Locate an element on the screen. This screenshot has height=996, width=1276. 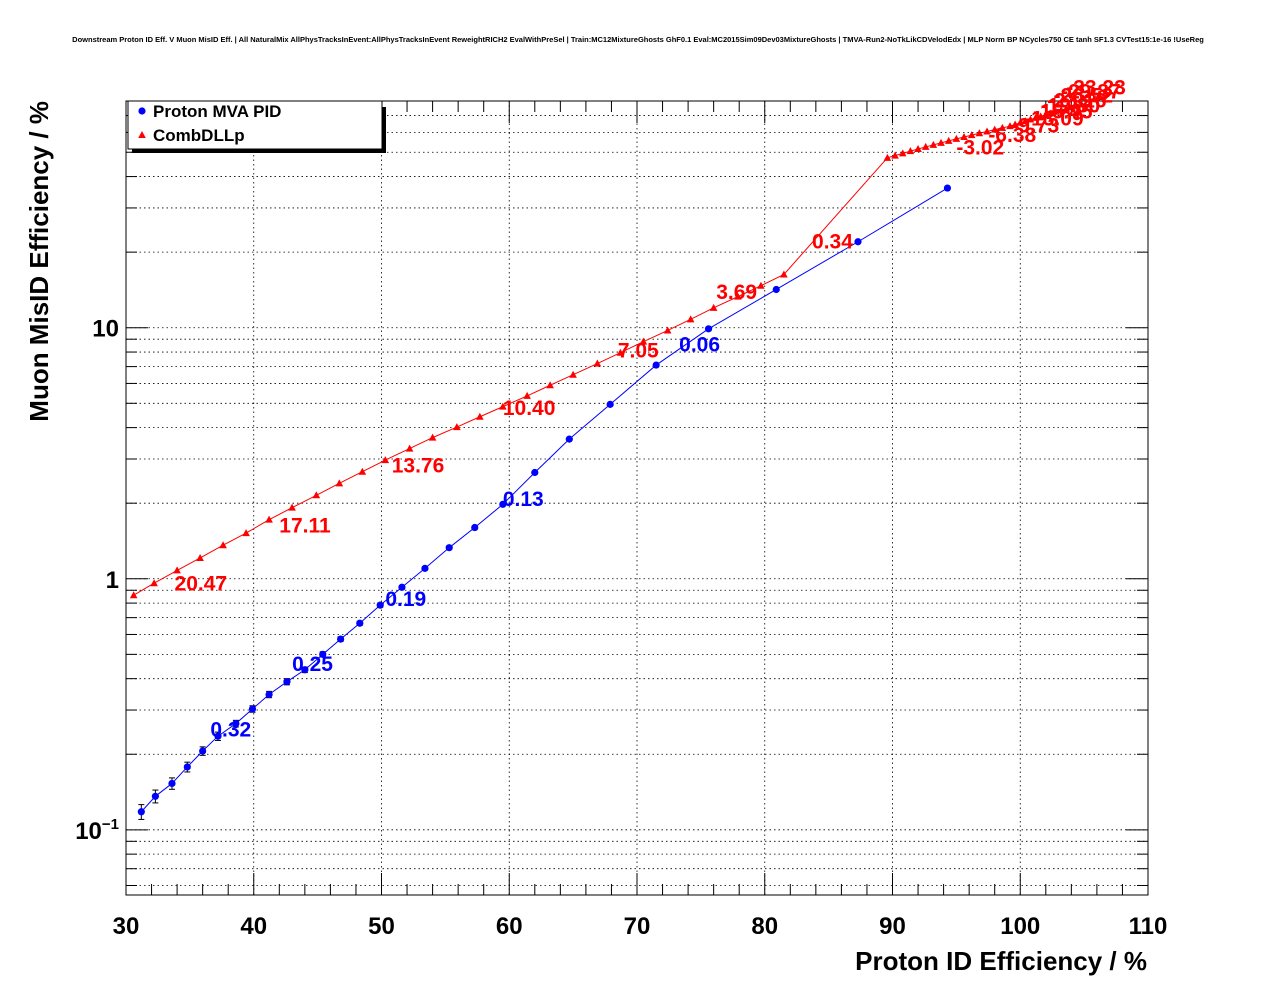
x-tick-labels: 30 40 50 60 70 80 90 100 110 is located at coordinates (640, 926).